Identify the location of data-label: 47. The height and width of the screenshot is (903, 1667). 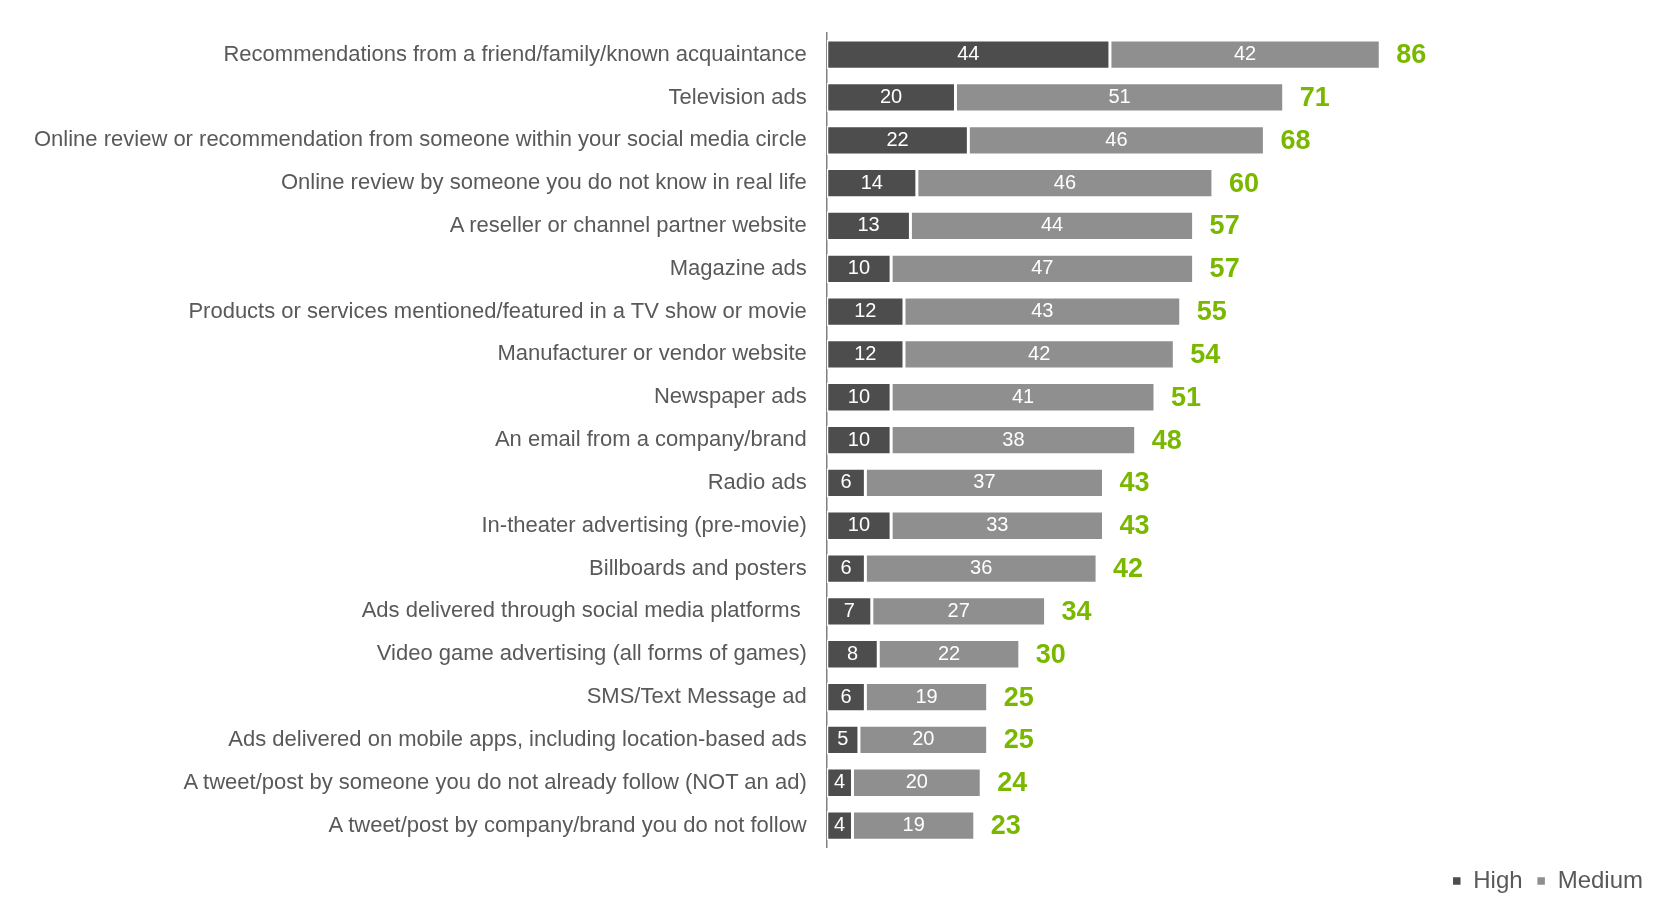
(1042, 267).